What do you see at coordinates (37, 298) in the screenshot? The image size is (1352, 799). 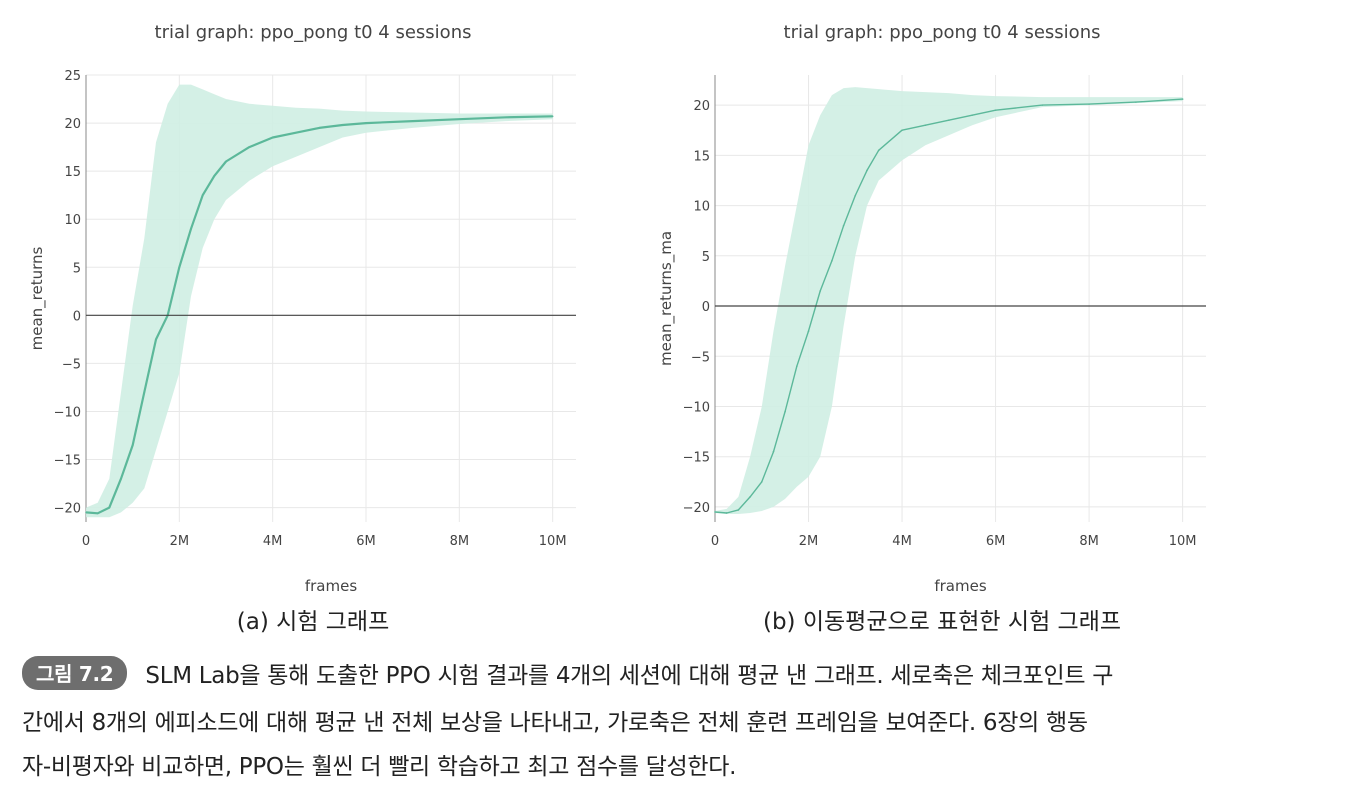 I see `y-axis-label: mean_returns` at bounding box center [37, 298].